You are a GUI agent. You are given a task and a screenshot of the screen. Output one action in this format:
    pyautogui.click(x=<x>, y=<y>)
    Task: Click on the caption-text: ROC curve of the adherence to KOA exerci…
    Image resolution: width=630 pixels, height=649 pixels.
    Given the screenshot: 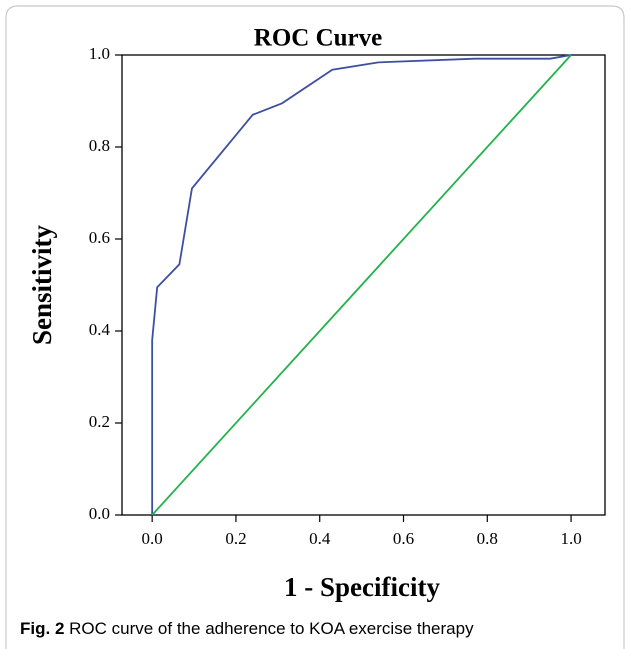 What is the action you would take?
    pyautogui.click(x=271, y=628)
    